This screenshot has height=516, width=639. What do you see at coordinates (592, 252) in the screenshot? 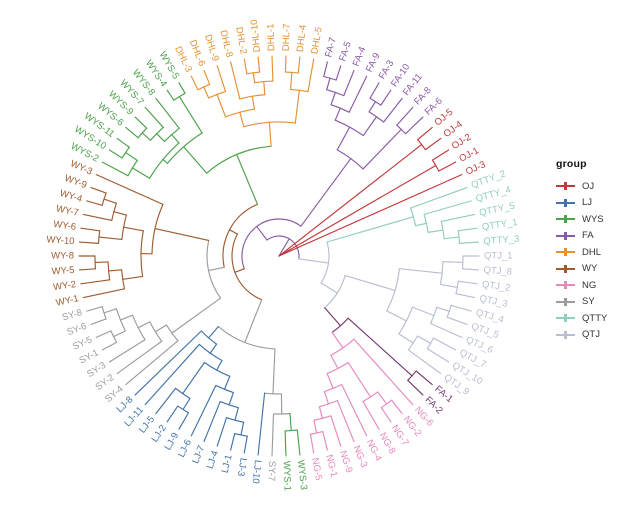
I see `legend-label: DHL` at bounding box center [592, 252].